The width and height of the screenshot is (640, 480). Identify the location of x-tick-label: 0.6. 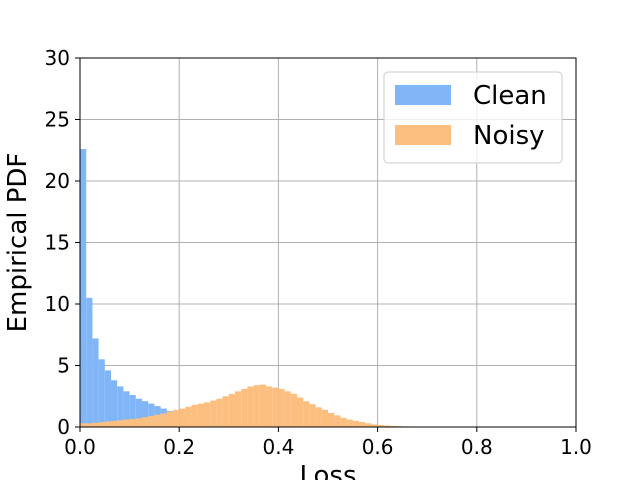
(378, 447).